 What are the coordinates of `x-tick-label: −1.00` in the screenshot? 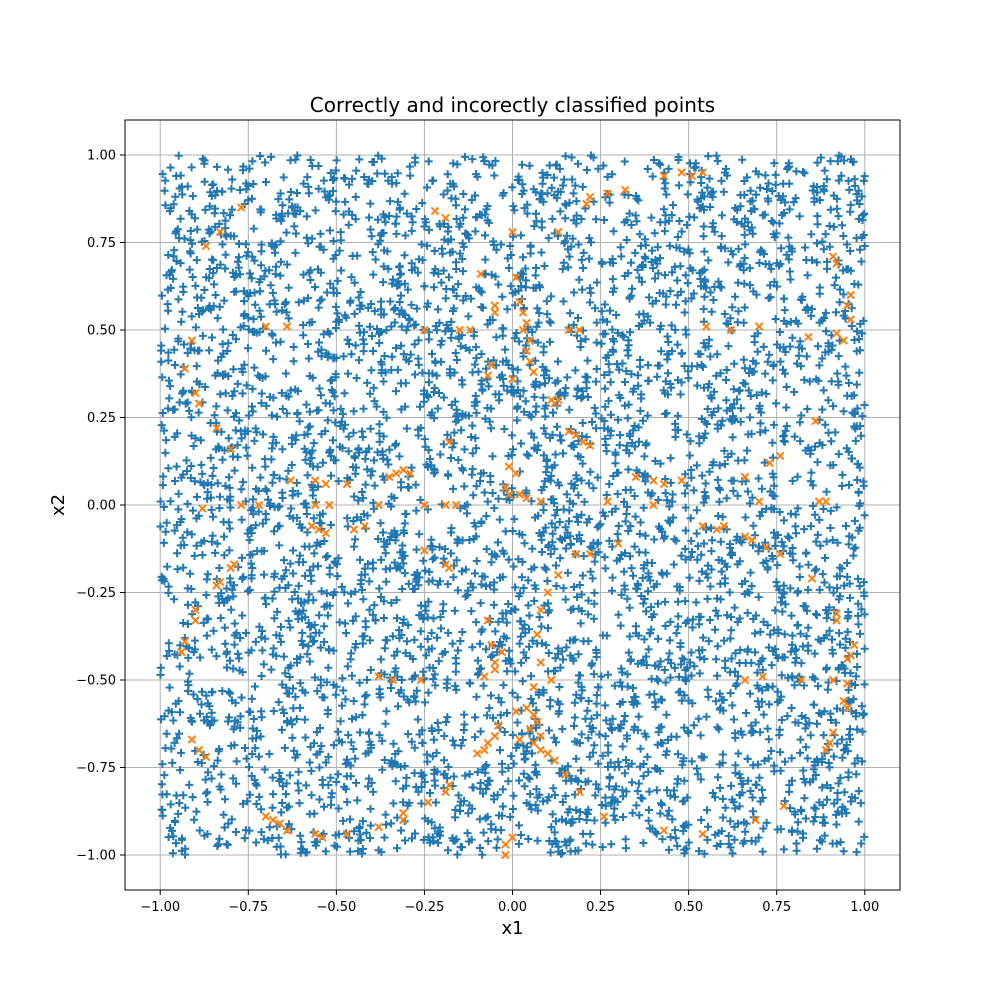 It's located at (160, 907).